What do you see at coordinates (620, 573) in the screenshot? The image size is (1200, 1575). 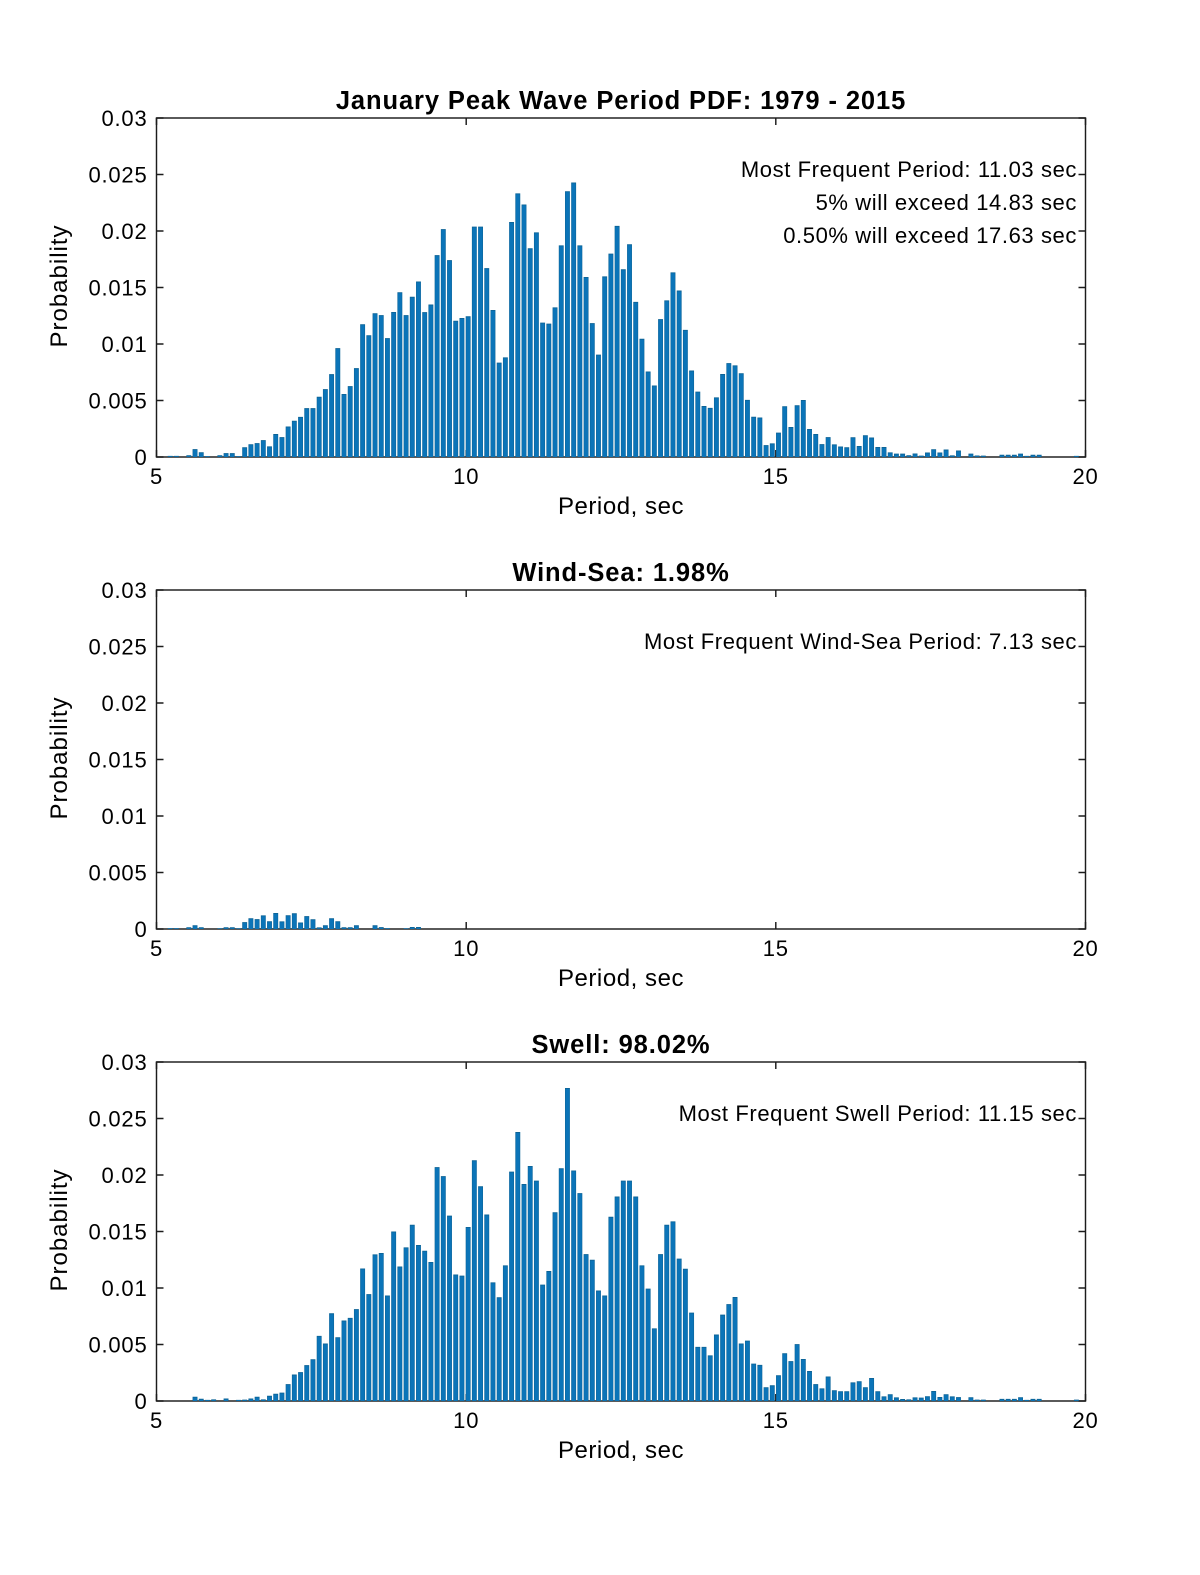 I see `svg-text: Wind-Sea: 1.98%` at bounding box center [620, 573].